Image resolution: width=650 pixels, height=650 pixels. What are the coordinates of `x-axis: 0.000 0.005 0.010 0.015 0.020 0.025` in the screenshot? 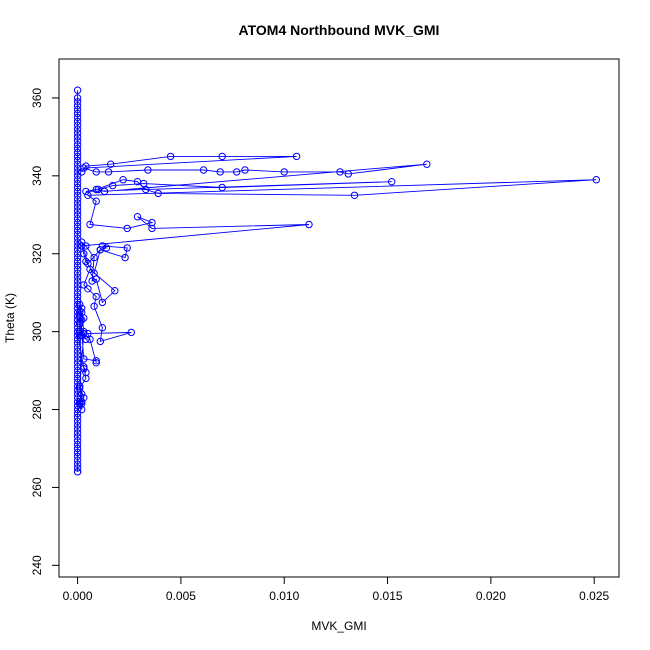 It's located at (336, 589).